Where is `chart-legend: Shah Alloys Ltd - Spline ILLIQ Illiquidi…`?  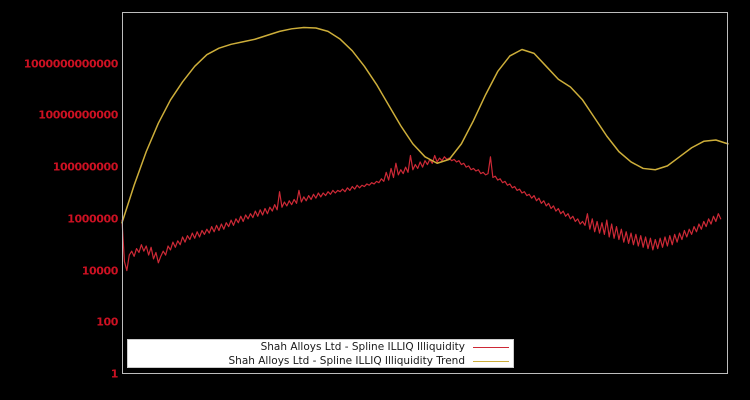
chart-legend: Shah Alloys Ltd - Spline ILLIQ Illiquidi… is located at coordinates (320, 353).